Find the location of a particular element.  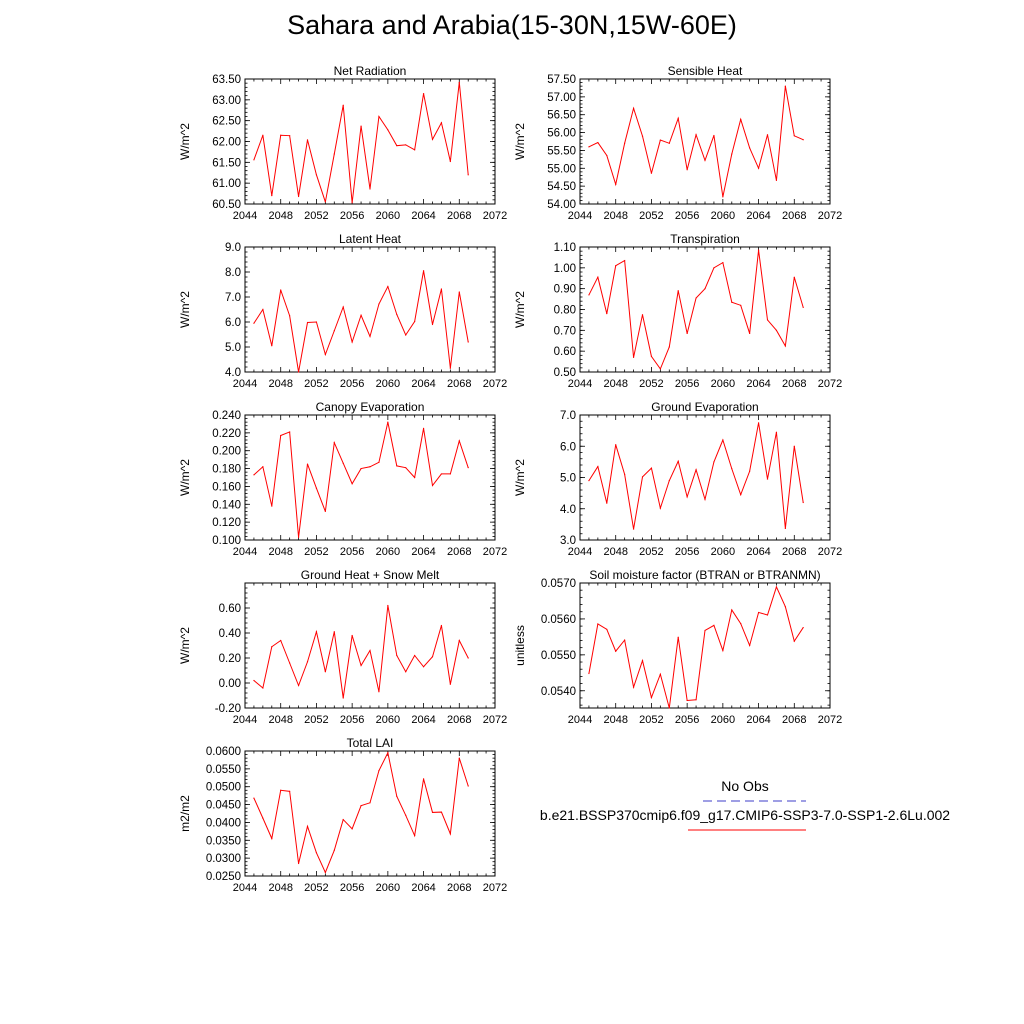

x-tick-label: 2044 is located at coordinates (580, 552).